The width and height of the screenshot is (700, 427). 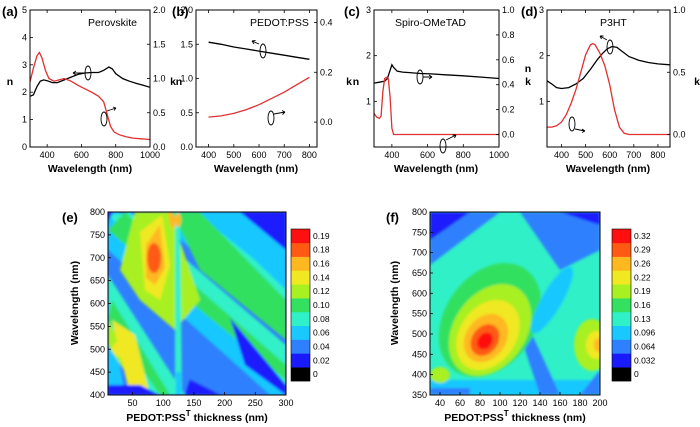 I want to click on panel-e-ylabel: Wavelength (nm), so click(x=75, y=303).